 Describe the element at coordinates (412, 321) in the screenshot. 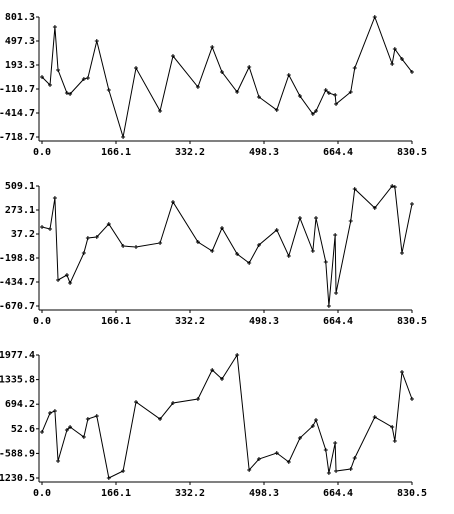

I see `x-tick-label: 830.5` at that location.